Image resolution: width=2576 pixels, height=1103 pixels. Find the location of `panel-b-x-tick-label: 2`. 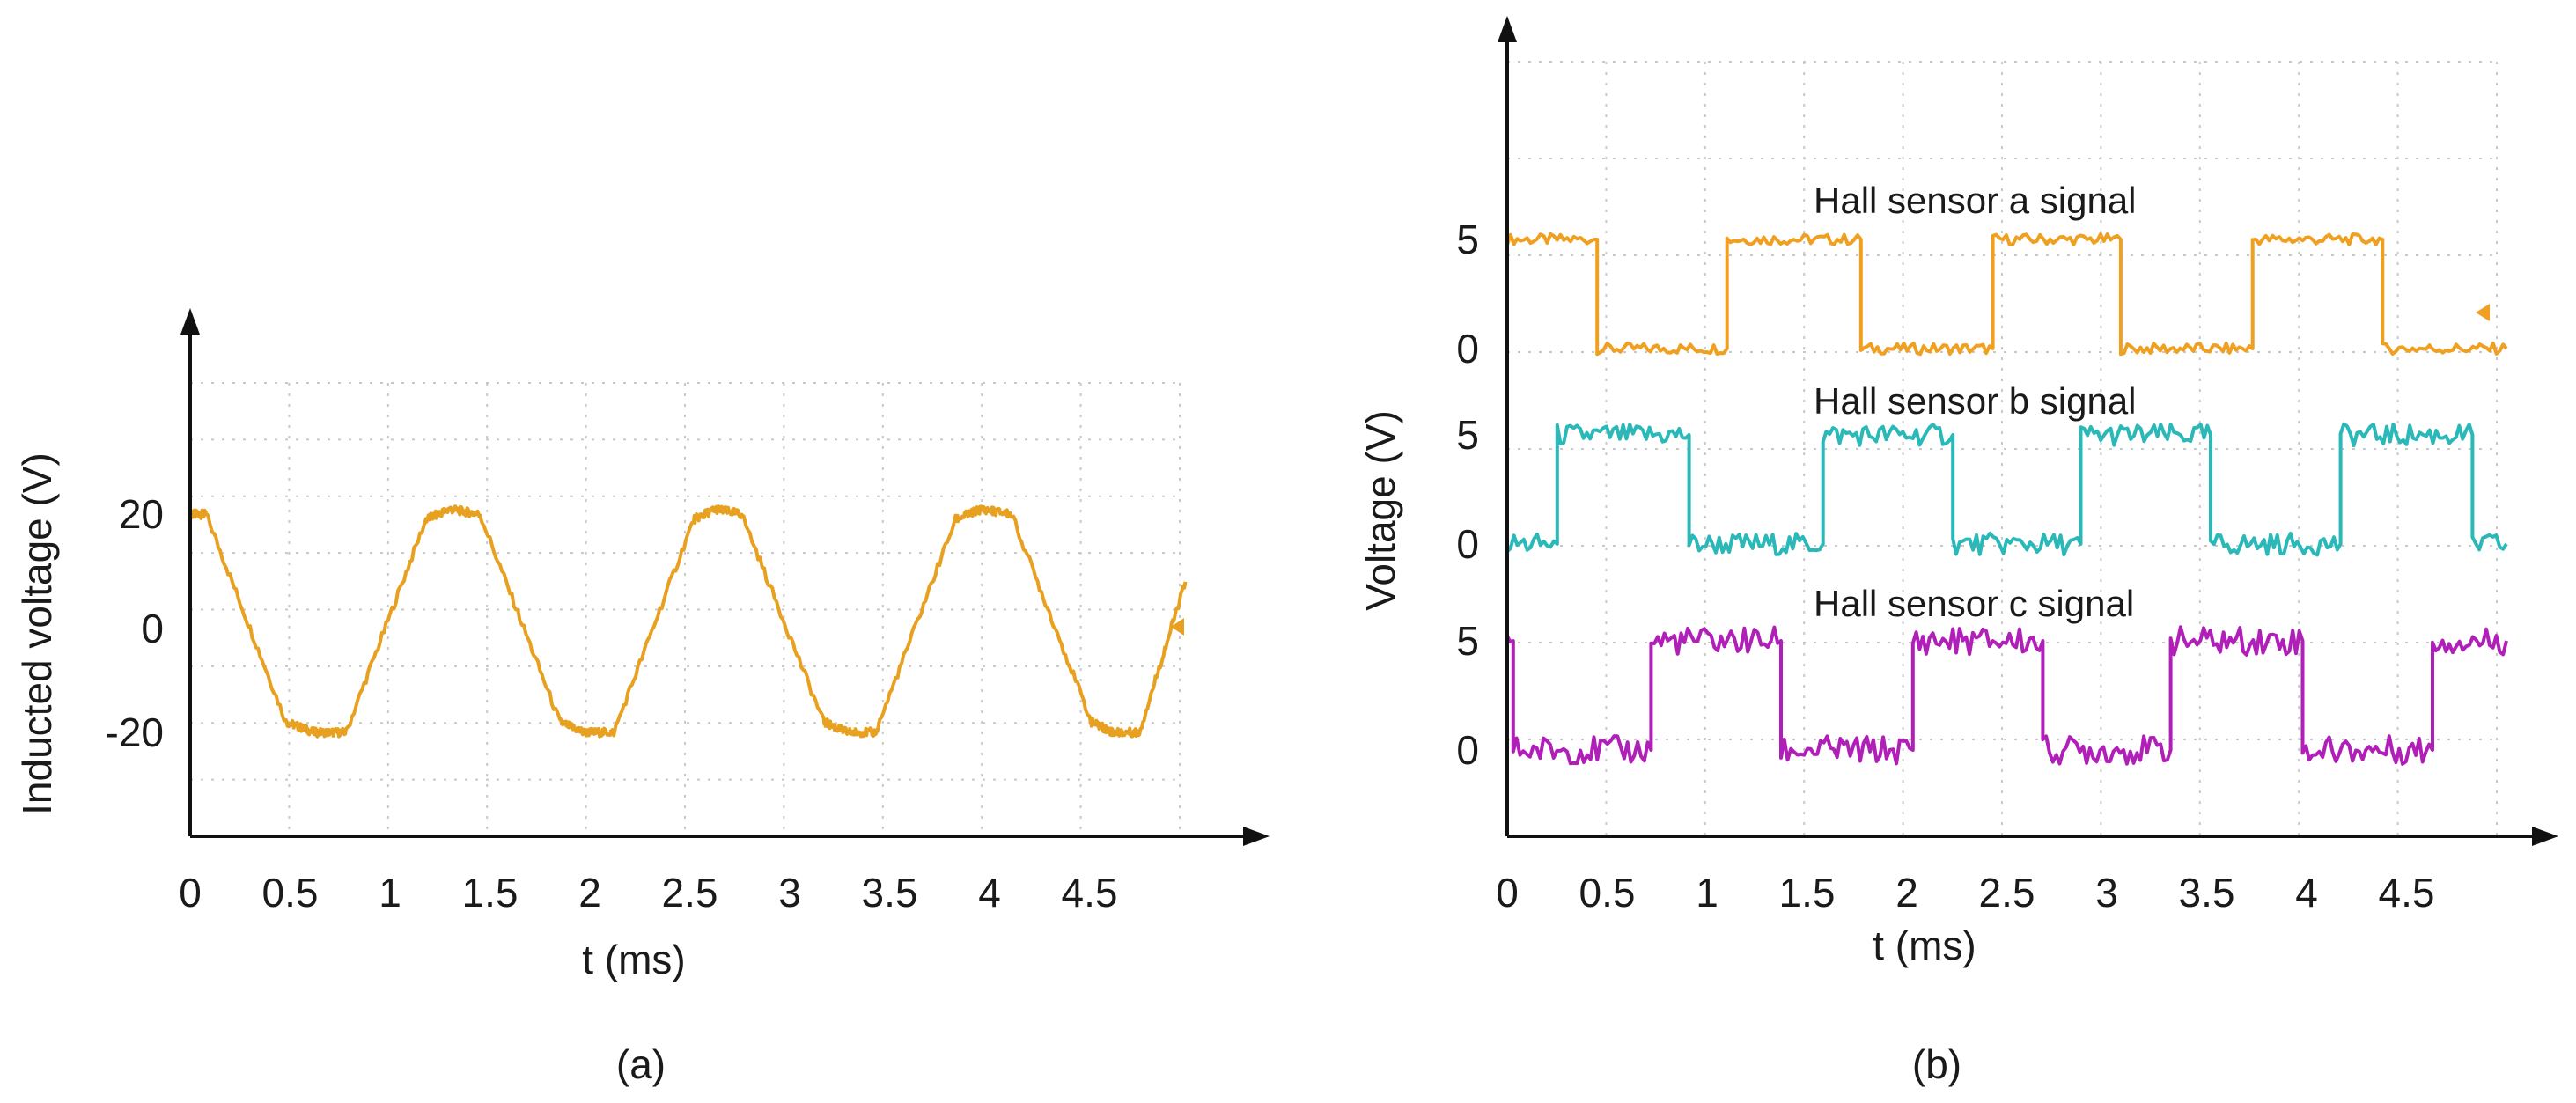

panel-b-x-tick-label: 2 is located at coordinates (1906, 893).